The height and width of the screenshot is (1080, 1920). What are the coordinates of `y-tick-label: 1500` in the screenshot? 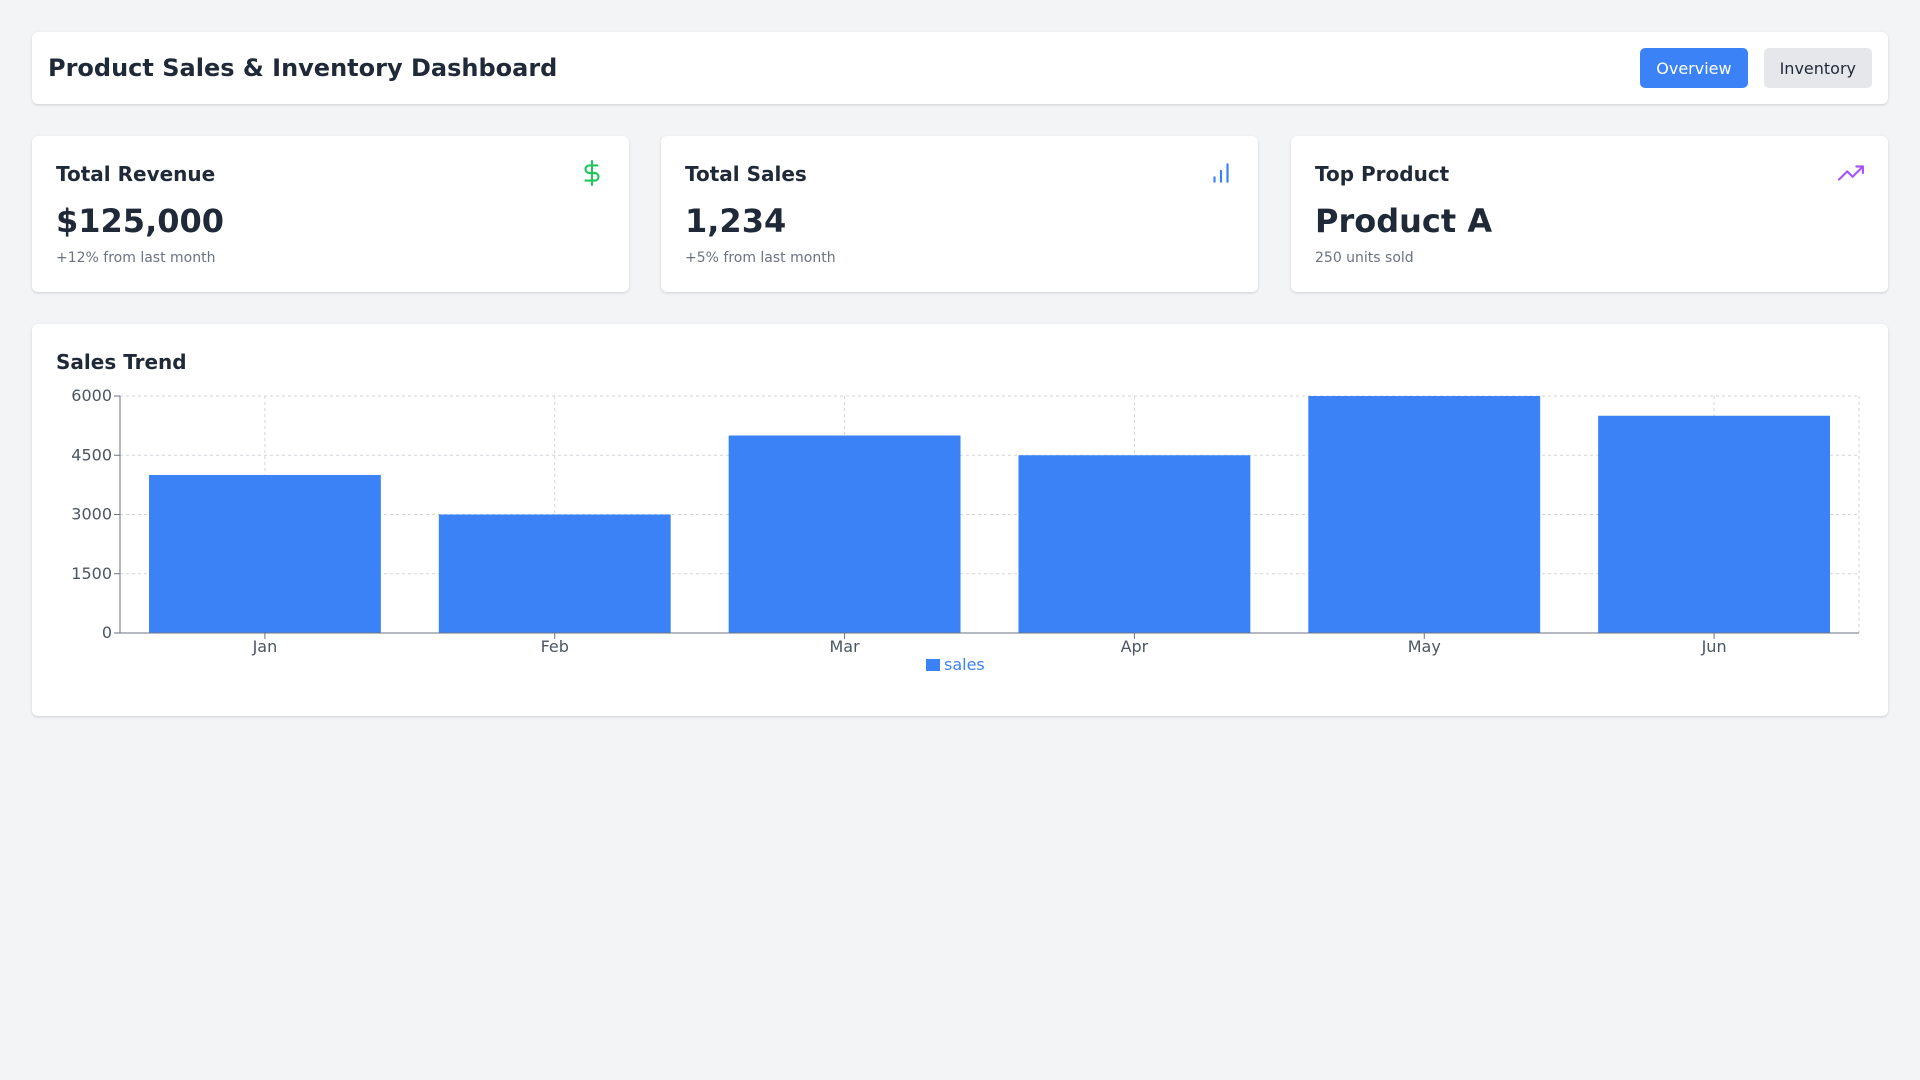 It's located at (91, 573).